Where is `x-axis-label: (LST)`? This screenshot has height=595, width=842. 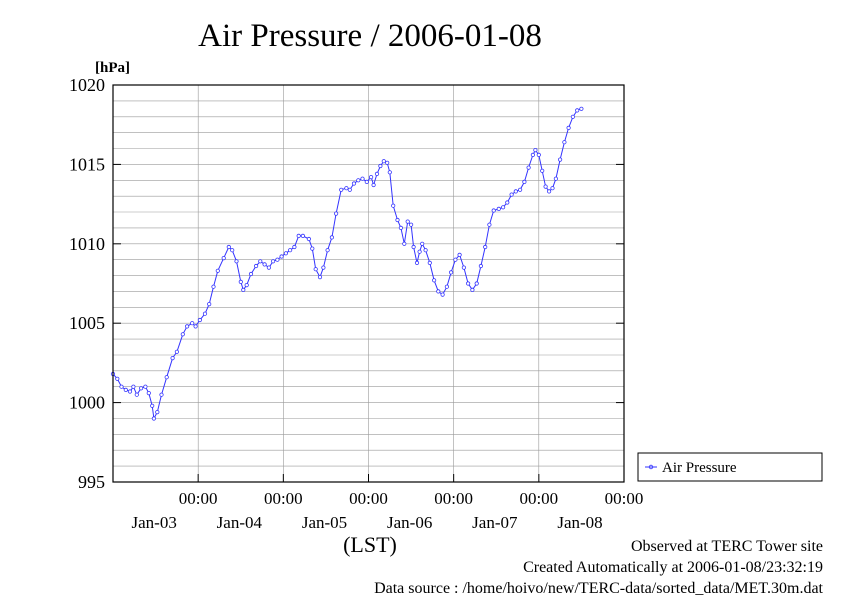 x-axis-label: (LST) is located at coordinates (370, 544).